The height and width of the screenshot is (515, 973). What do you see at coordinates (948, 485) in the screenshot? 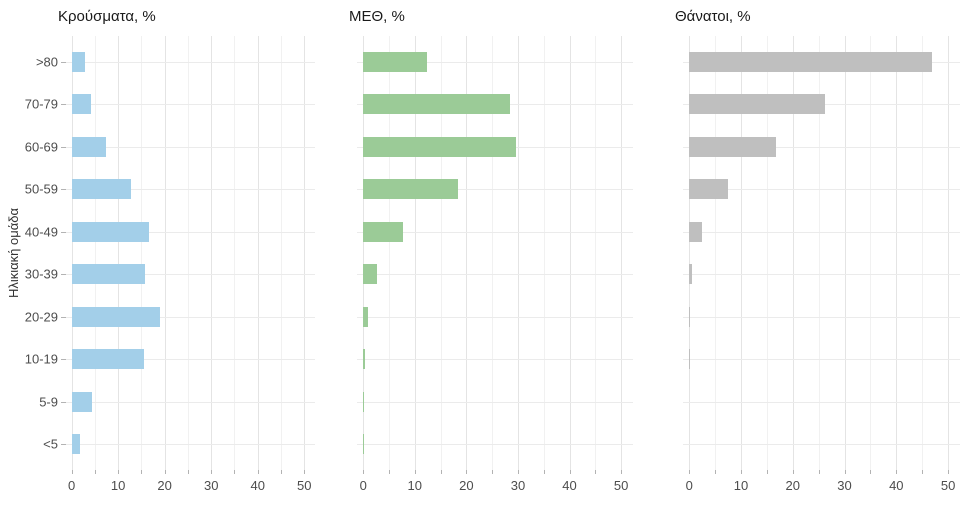
I see `x-tick-label: 50` at bounding box center [948, 485].